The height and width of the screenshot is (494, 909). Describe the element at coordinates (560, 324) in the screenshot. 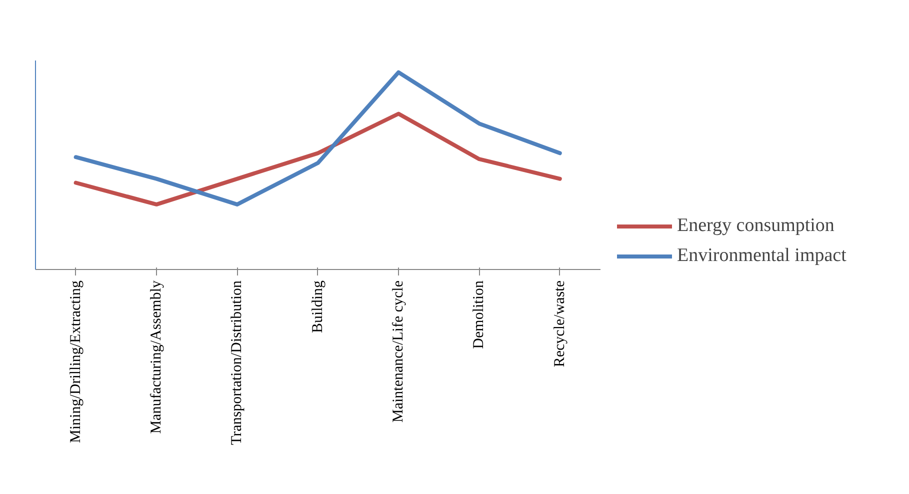

I see `x-tick-label: Recycle/waste` at that location.